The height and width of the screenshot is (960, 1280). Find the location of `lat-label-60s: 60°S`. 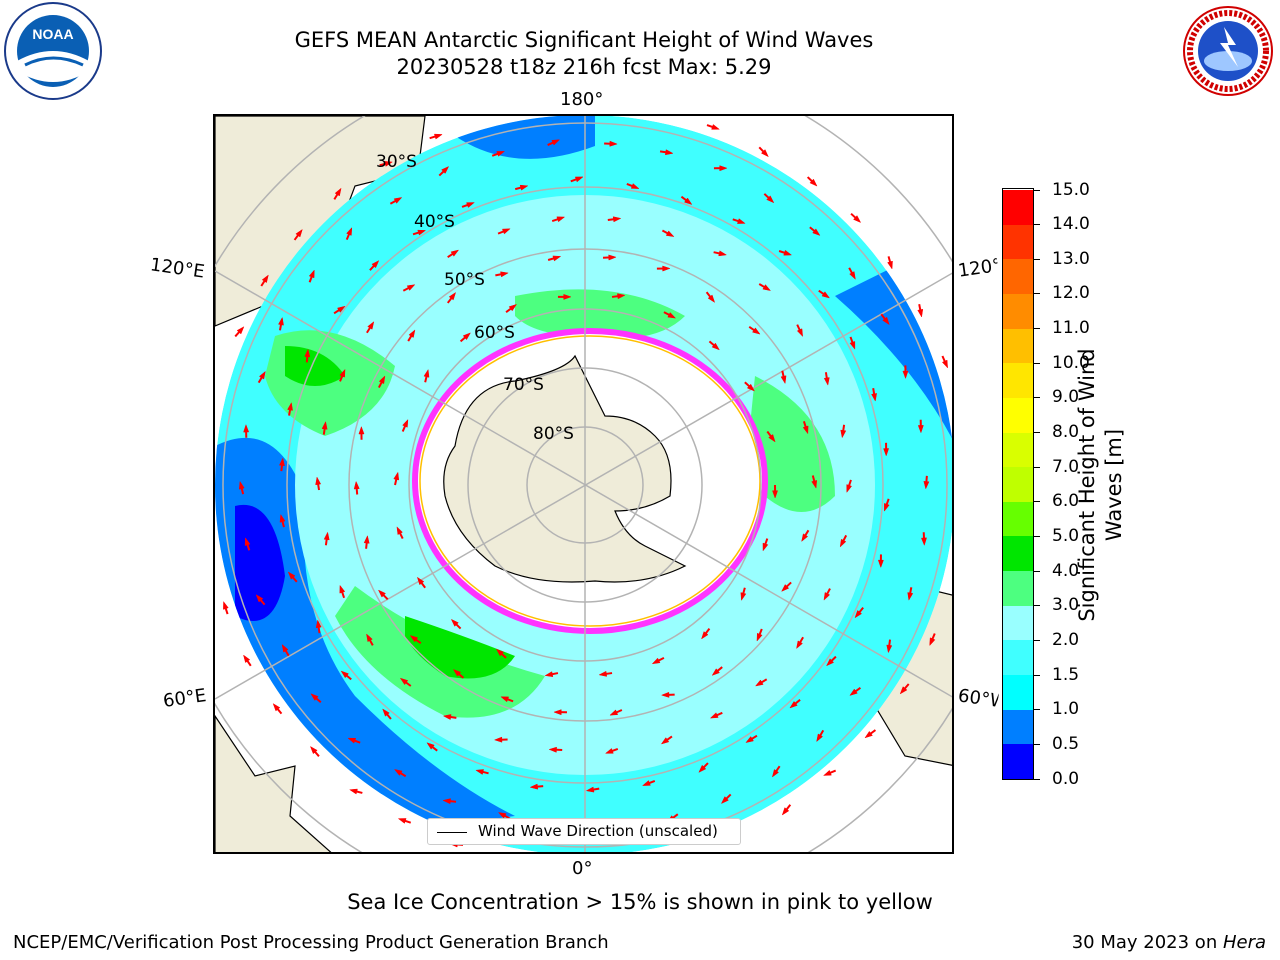

lat-label-60s: 60°S is located at coordinates (494, 333).